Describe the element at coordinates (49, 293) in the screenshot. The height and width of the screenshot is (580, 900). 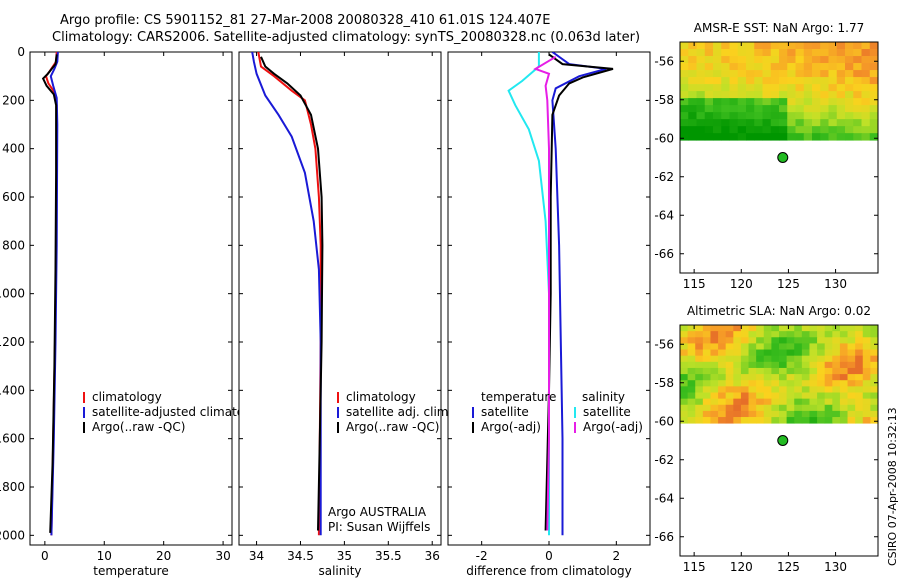
I see `series-line-temperature-argo-raw-qc-` at that location.